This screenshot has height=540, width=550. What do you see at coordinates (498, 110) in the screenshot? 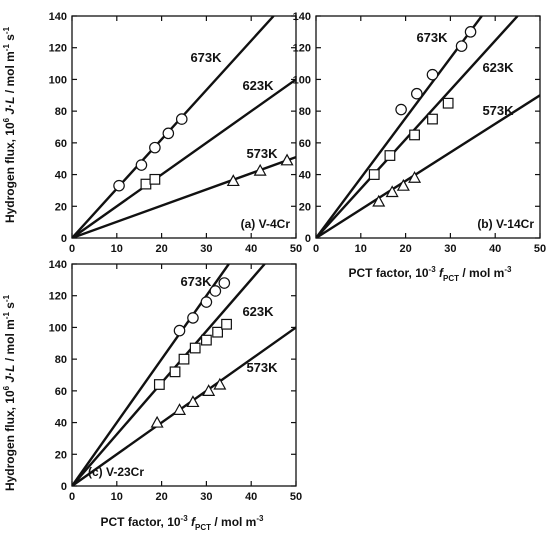
I see `series-label-573K-b: 573K` at bounding box center [498, 110].